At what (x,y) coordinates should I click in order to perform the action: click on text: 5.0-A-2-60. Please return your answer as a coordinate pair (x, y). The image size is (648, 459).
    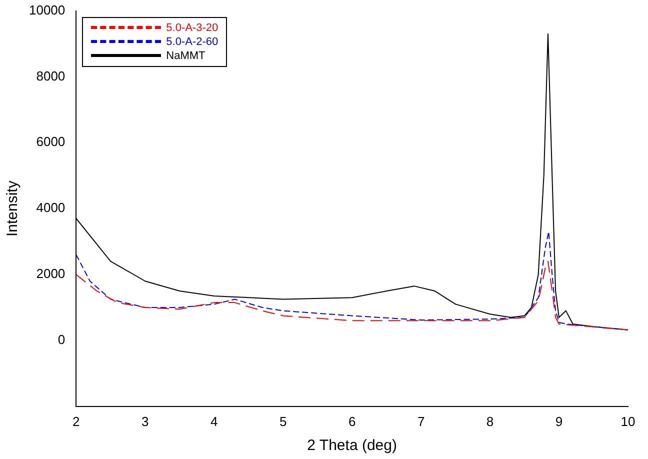
    Looking at the image, I should click on (192, 42).